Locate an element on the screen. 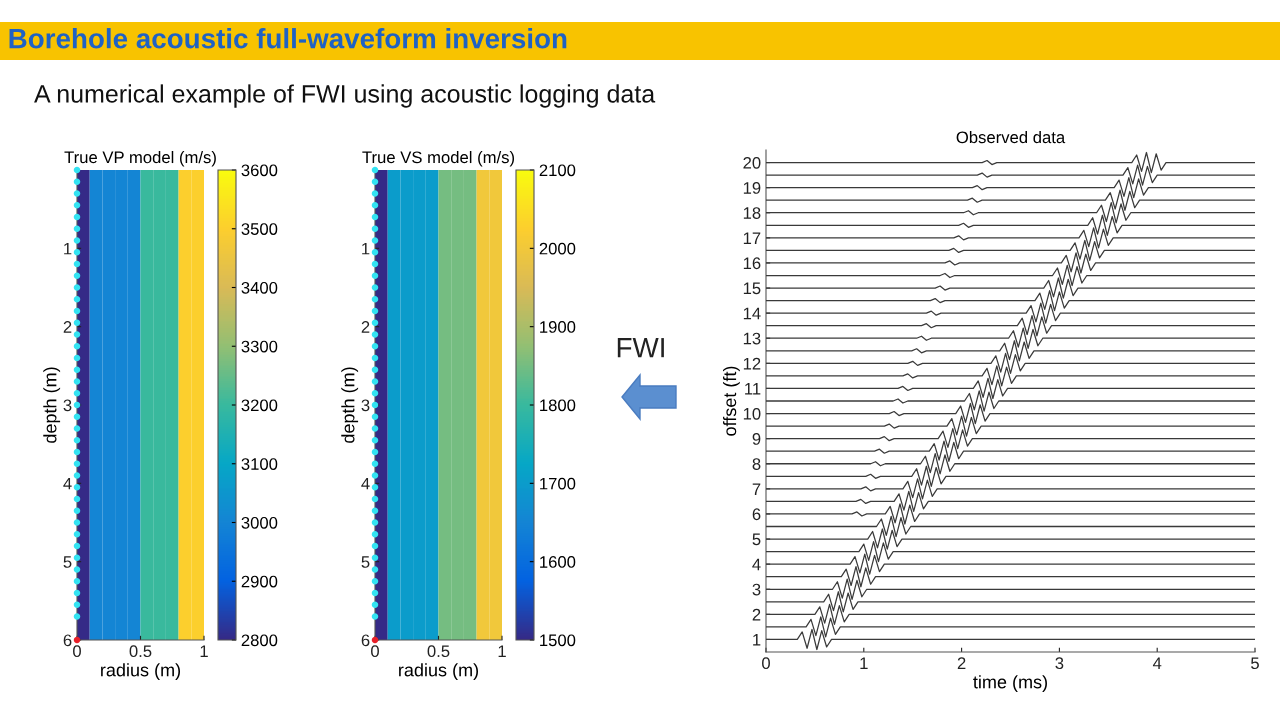  x-axis-title: time (ms) is located at coordinates (1010, 683).